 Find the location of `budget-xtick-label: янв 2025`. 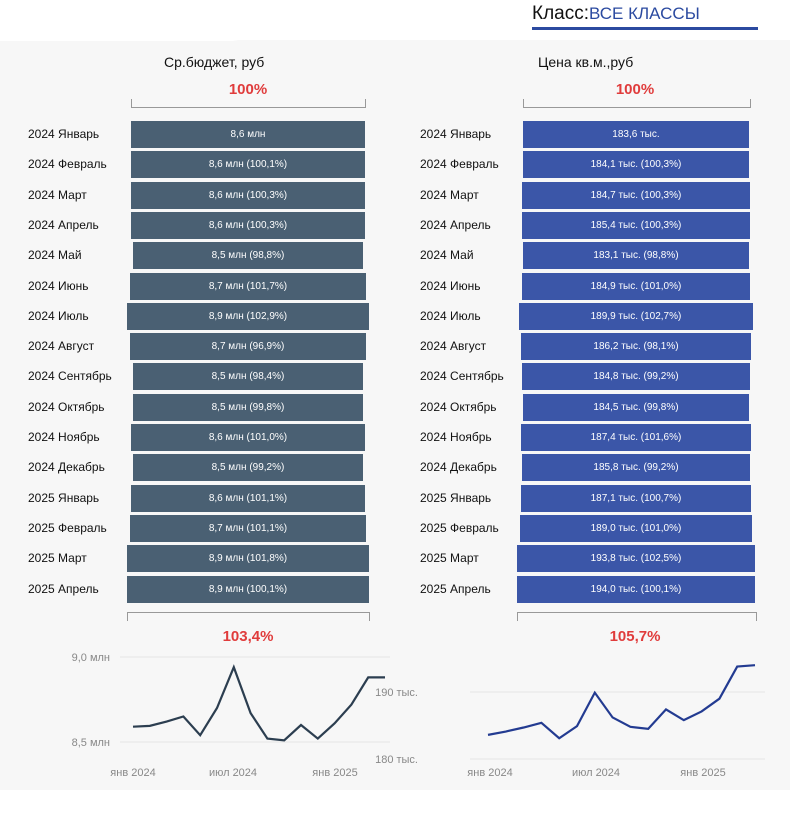

budget-xtick-label: янв 2025 is located at coordinates (334, 773).